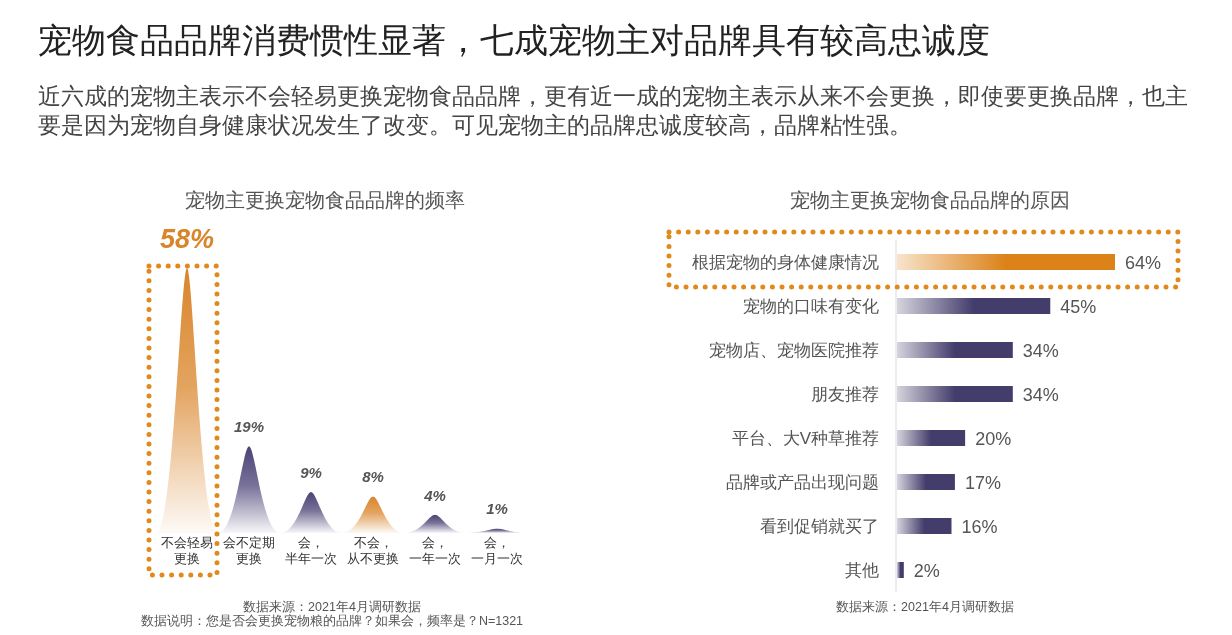 This screenshot has width=1232, height=635. What do you see at coordinates (785, 262) in the screenshot?
I see `y-tick-label: 根据宠物的身体健康情况` at bounding box center [785, 262].